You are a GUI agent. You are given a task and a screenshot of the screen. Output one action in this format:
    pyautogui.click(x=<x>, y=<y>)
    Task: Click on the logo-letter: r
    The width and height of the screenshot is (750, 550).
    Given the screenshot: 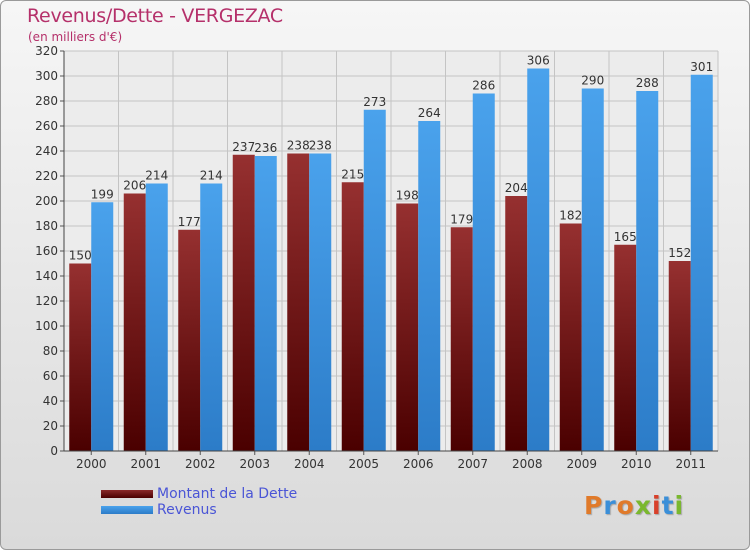 What is the action you would take?
    pyautogui.click(x=610, y=505)
    